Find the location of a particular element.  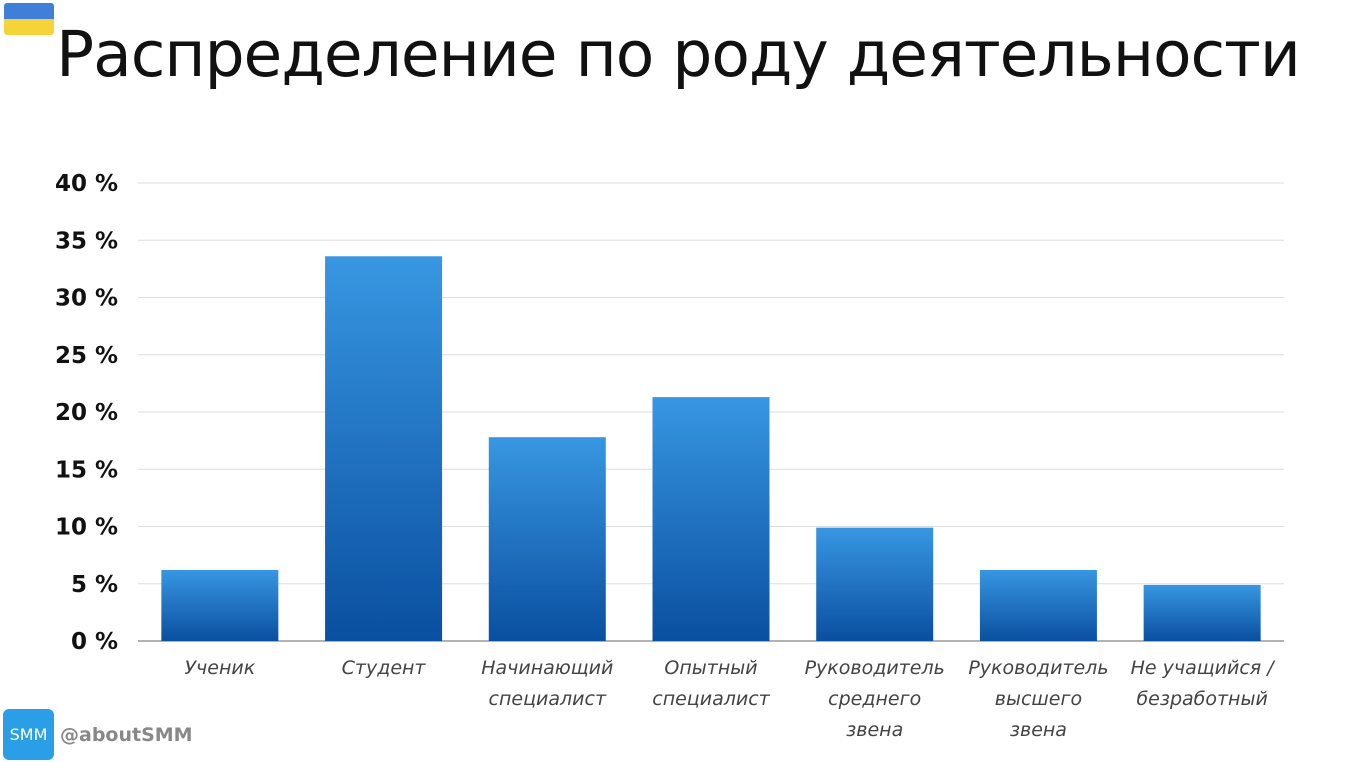

y-tick-label: 40 % is located at coordinates (86, 184).